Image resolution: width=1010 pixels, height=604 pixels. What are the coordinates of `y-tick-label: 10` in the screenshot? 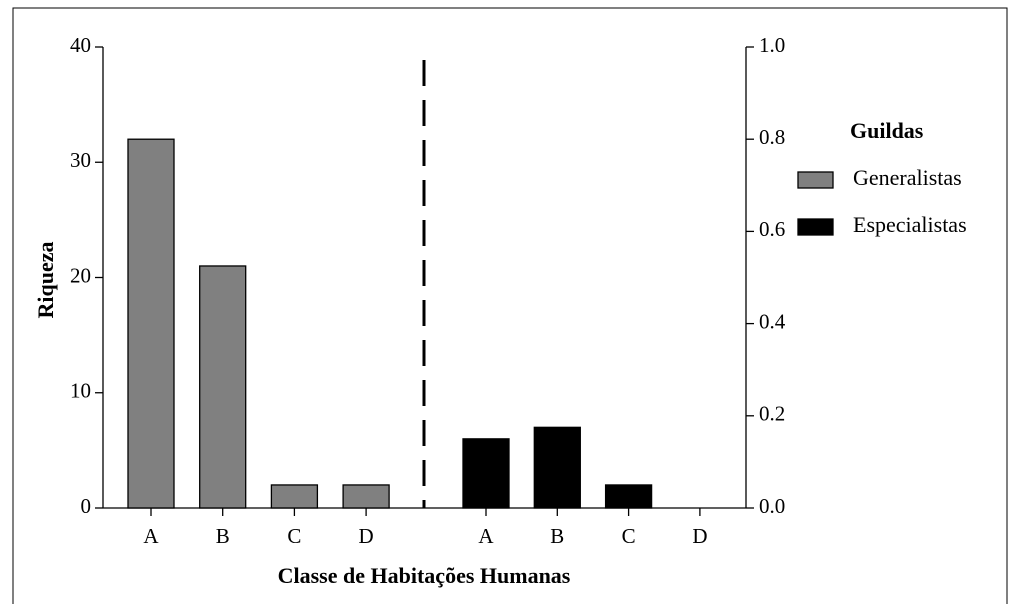 It's located at (80, 391).